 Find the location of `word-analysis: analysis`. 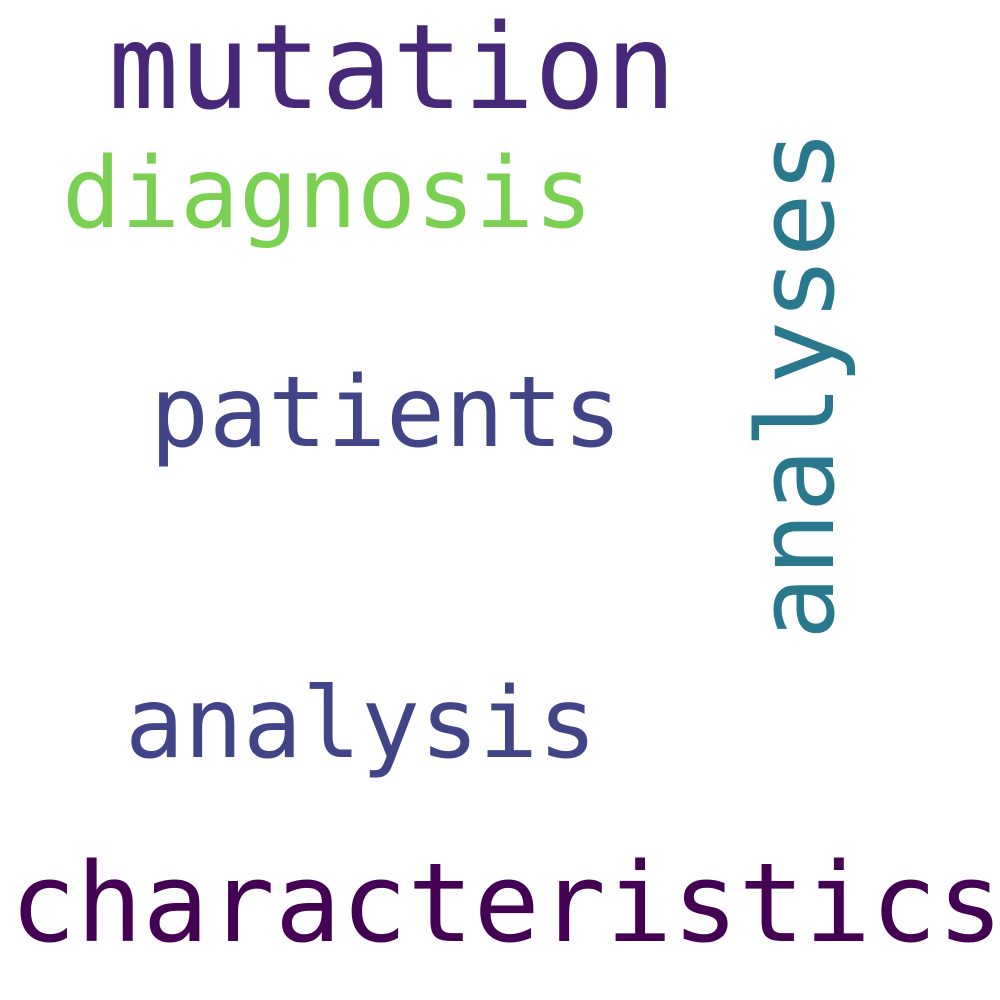

word-analysis: analysis is located at coordinates (361, 724).